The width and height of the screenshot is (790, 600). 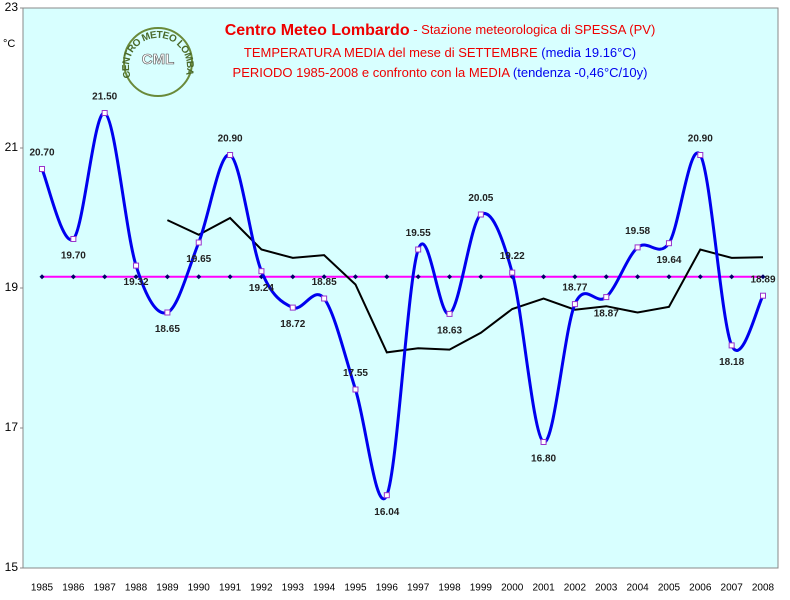 I want to click on y-tick-label: 17, so click(x=12, y=427).